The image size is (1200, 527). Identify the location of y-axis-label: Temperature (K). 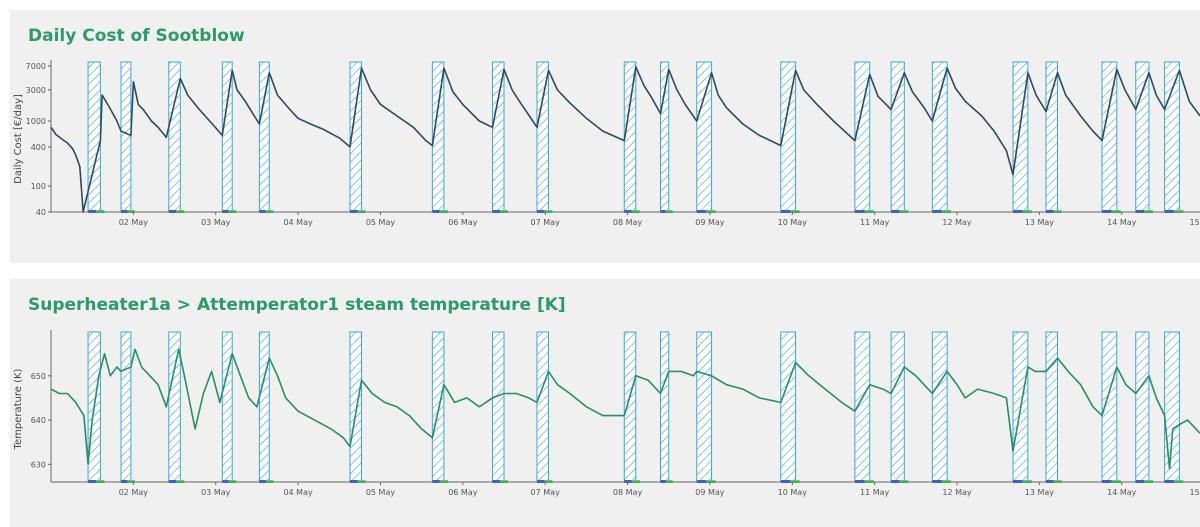
(18, 409).